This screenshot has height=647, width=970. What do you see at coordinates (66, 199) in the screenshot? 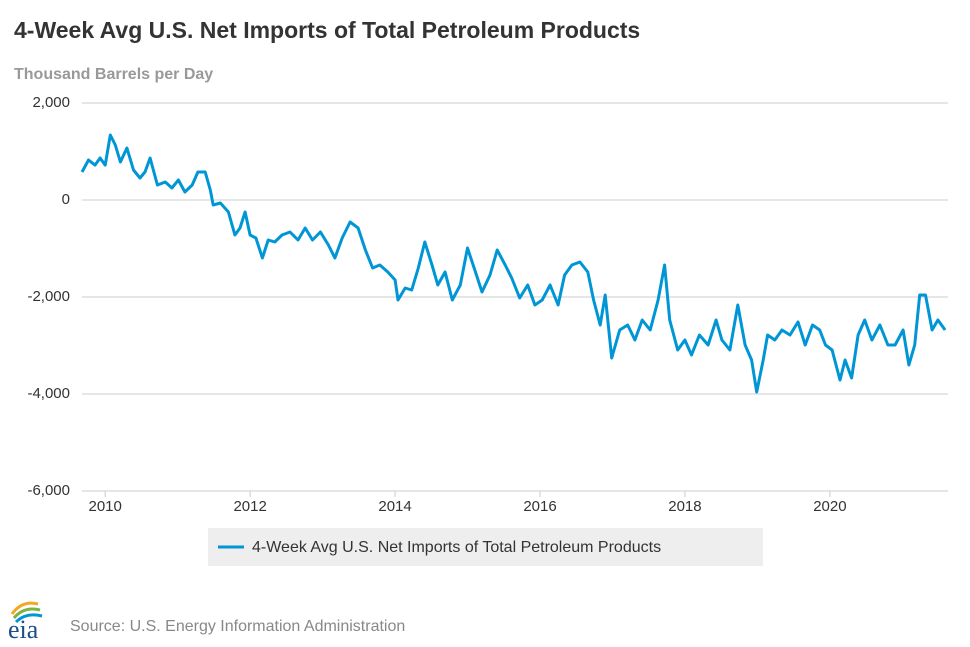
I see `y-tick-label: 0` at bounding box center [66, 199].